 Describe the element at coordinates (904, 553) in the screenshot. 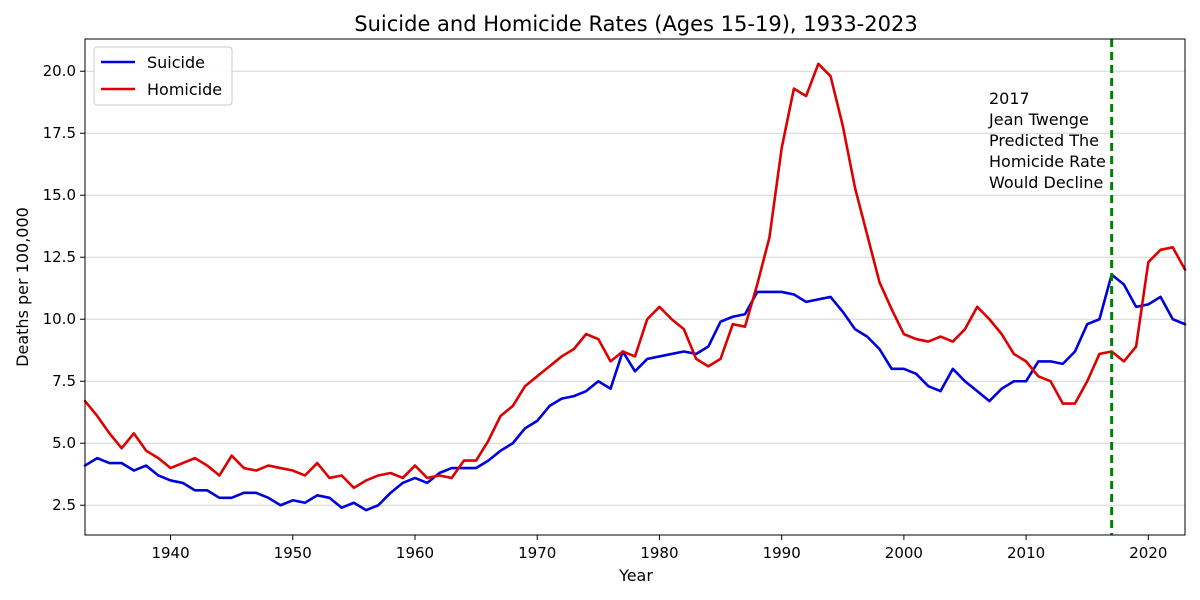

I see `x-tick-label: 2000` at that location.